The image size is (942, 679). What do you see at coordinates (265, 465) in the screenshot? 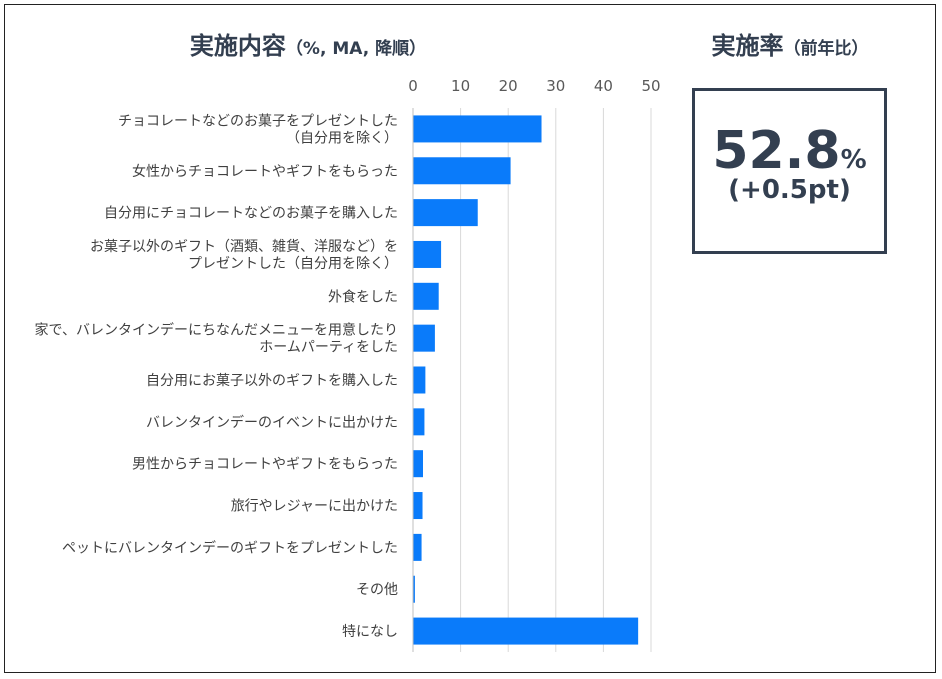
I see `category-label: 男性からチョコレートやギフトをもらった` at bounding box center [265, 465].